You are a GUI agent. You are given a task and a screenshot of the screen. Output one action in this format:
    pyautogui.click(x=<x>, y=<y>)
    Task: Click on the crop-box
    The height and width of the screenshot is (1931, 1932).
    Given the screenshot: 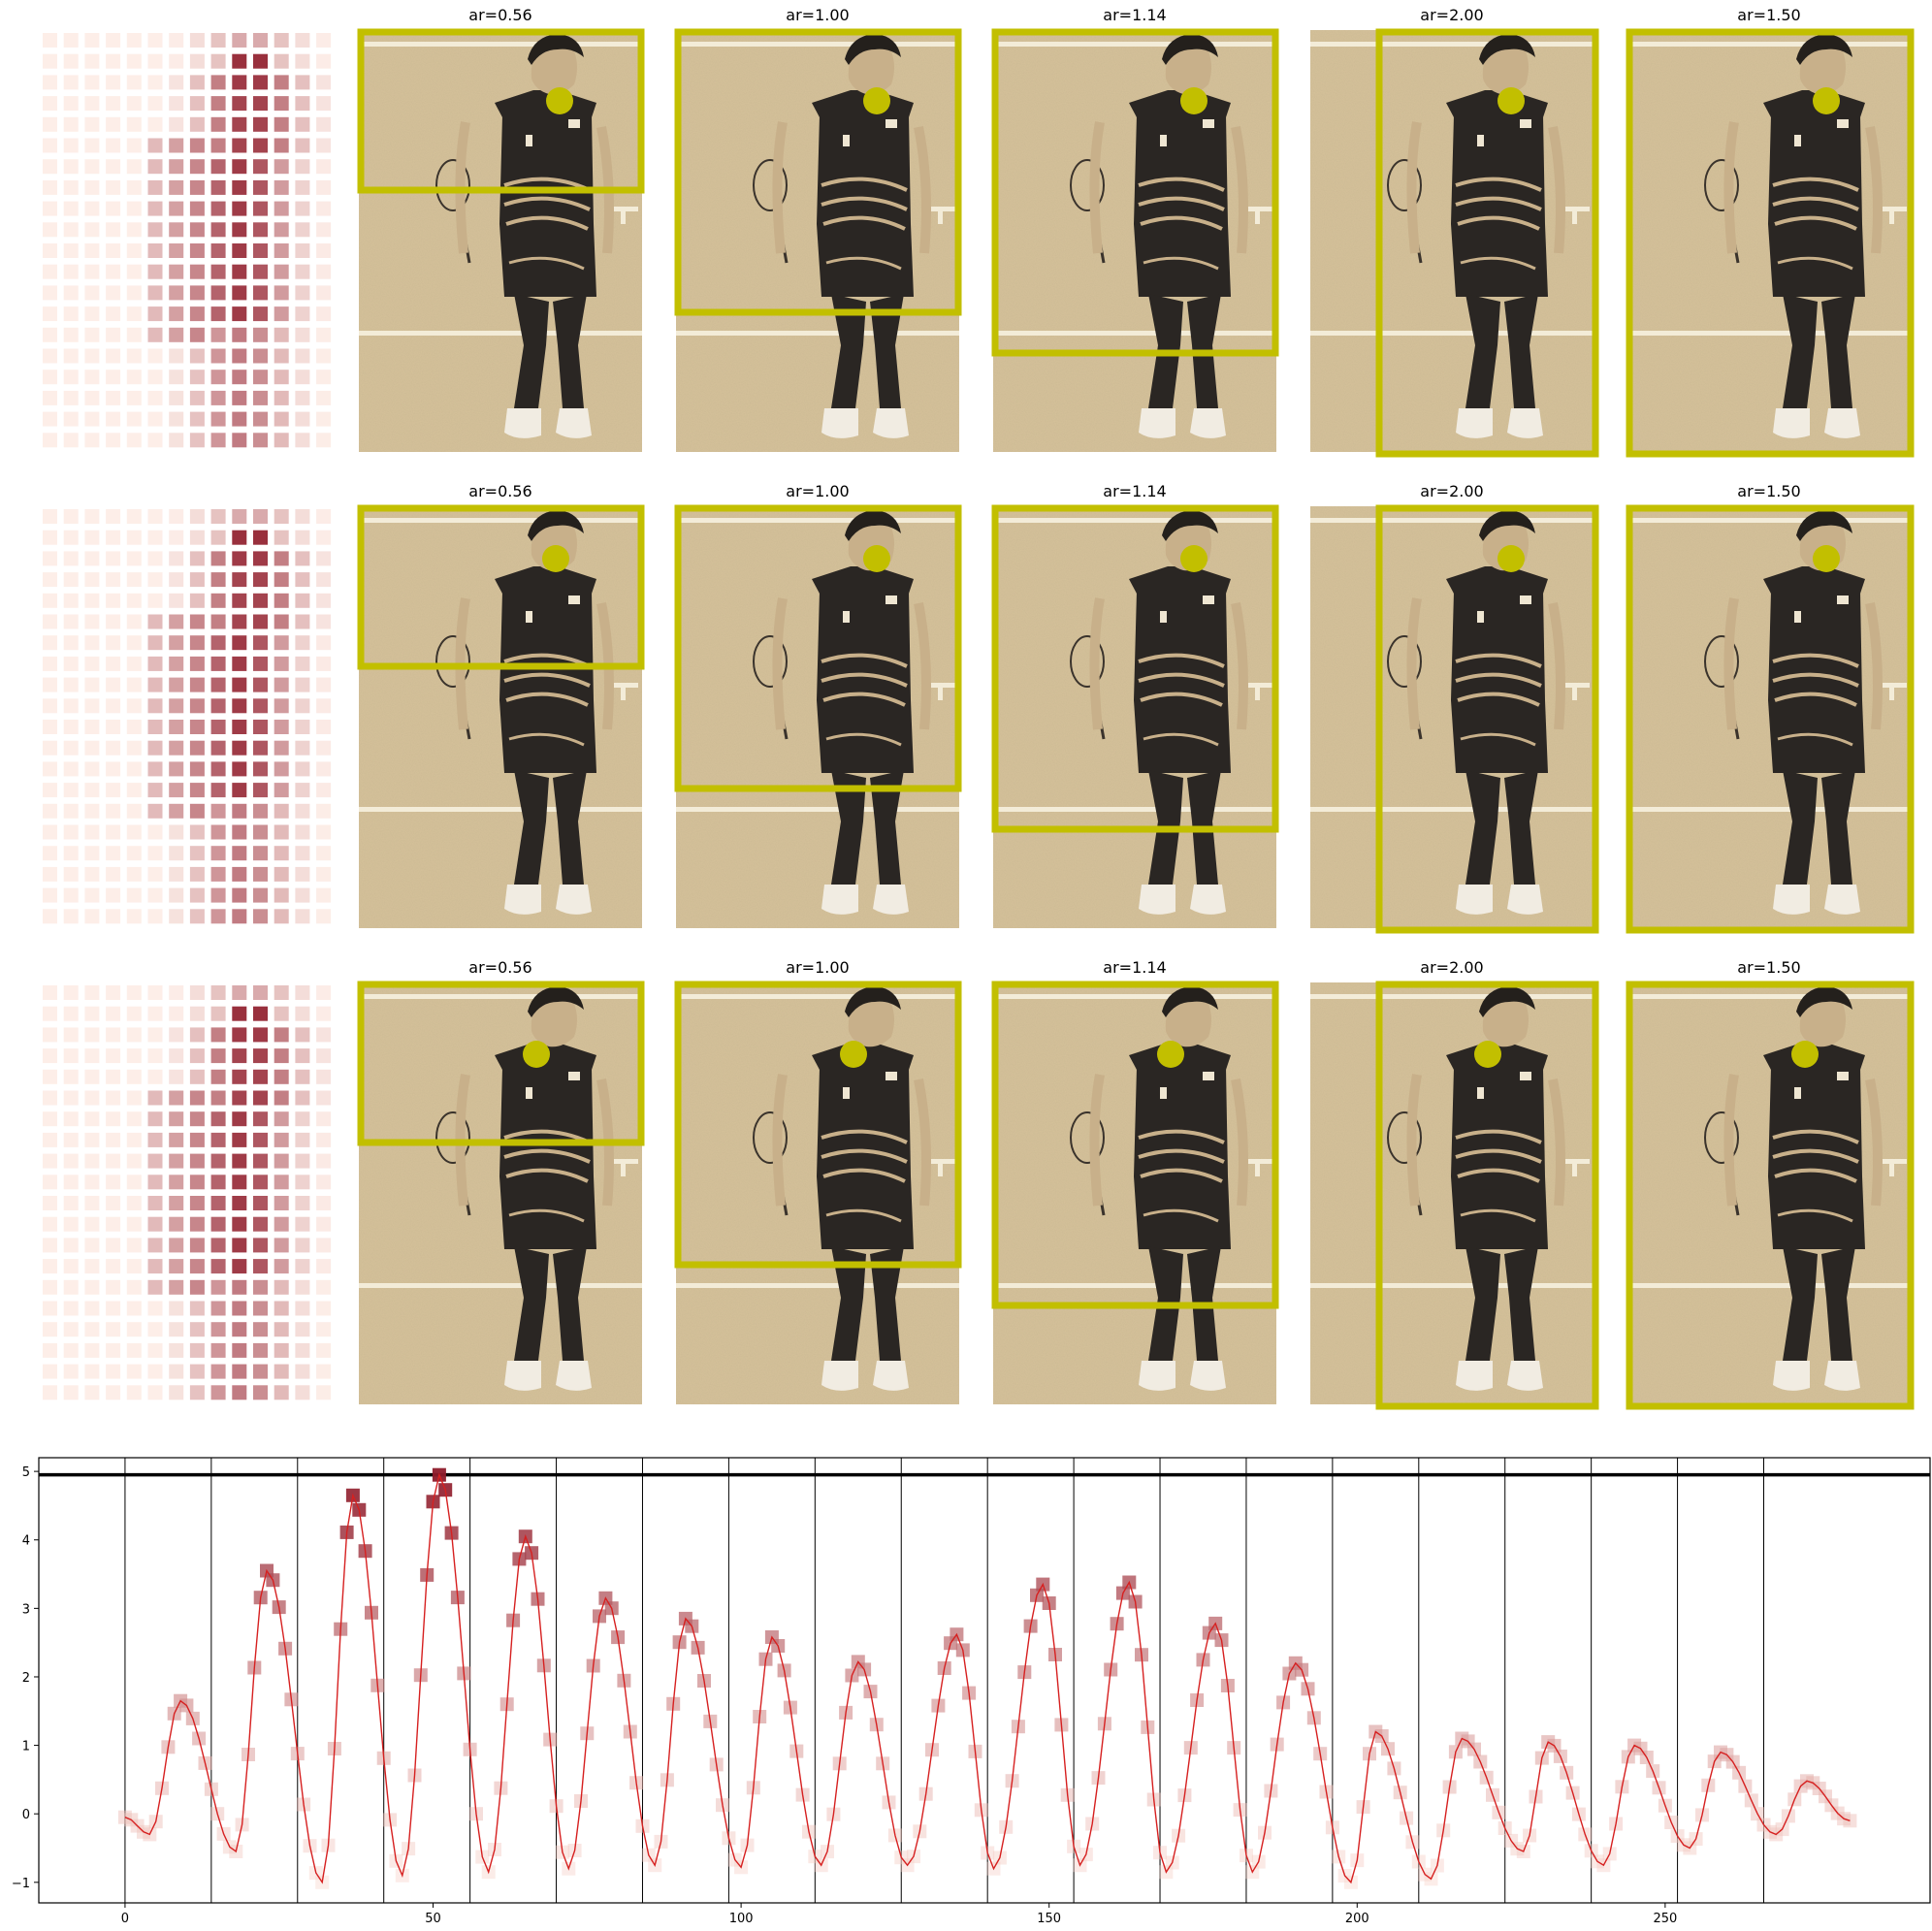 What is the action you would take?
    pyautogui.click(x=1135, y=1145)
    